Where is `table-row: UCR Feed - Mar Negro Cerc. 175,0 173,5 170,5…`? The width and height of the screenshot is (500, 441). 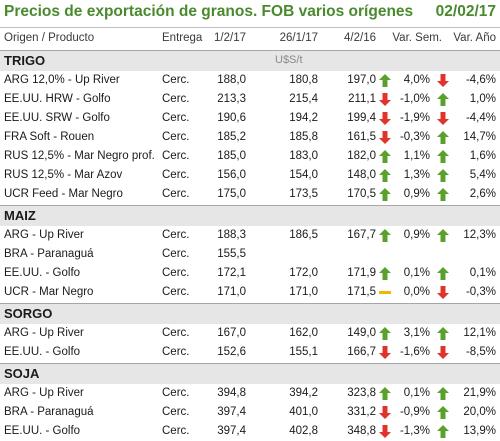 table-row: UCR Feed - Mar Negro Cerc. 175,0 173,5 170,5… is located at coordinates (250, 194).